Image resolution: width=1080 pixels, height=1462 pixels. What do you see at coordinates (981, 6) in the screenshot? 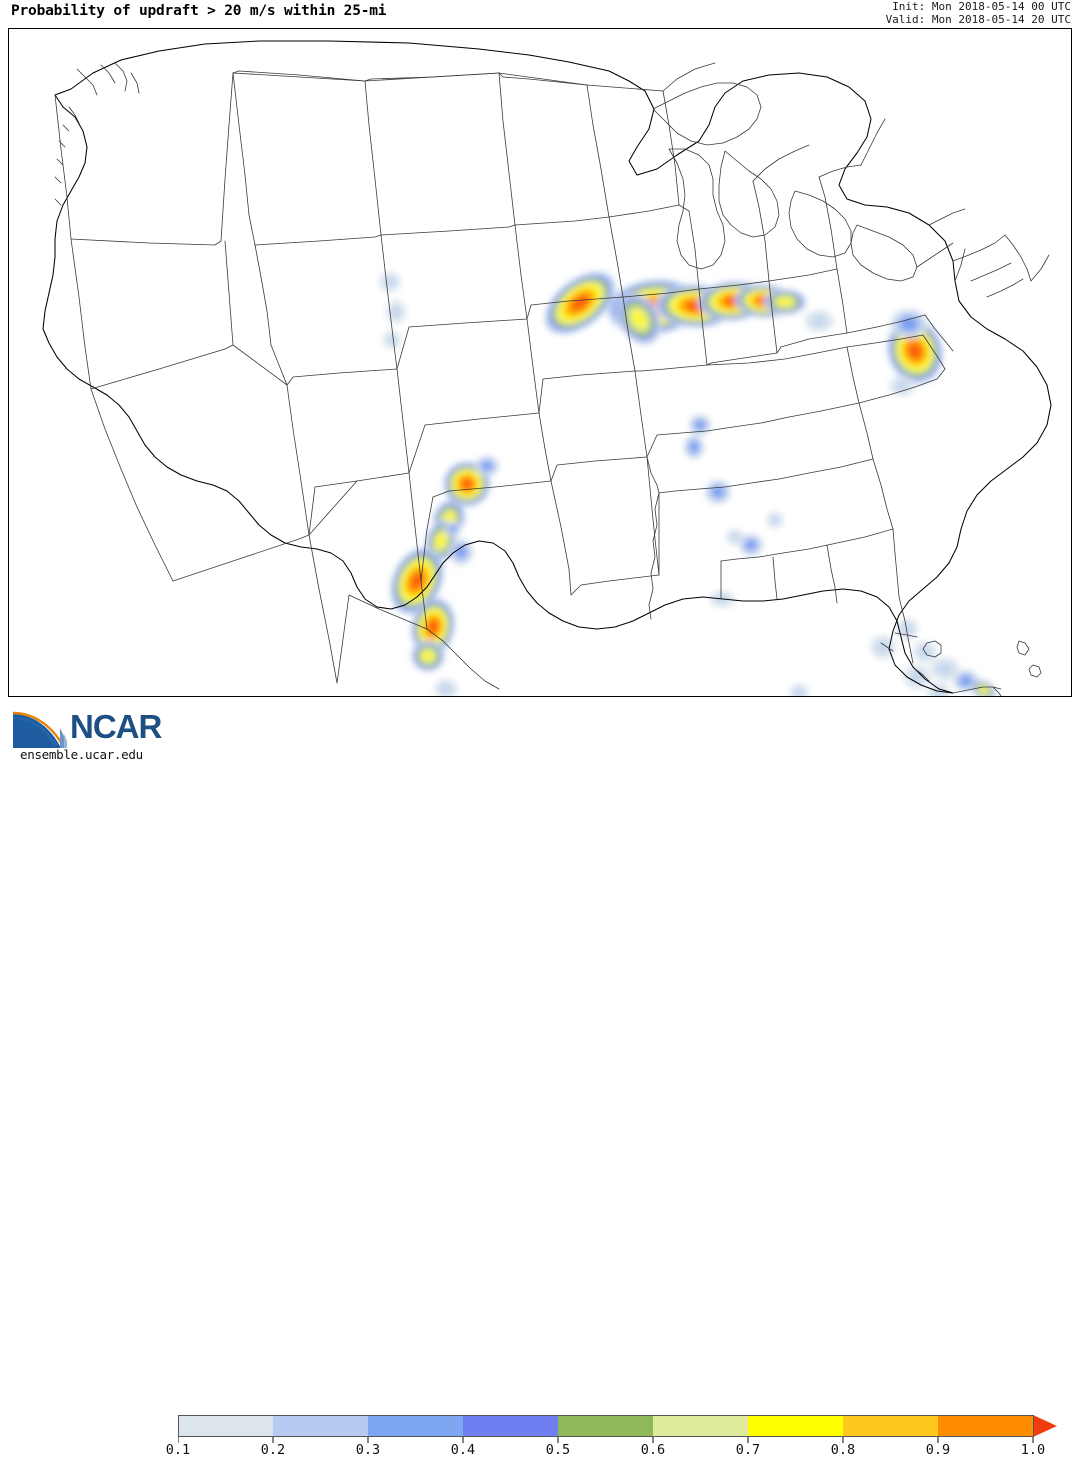
I see `init-time: Init: Mon 2018-05-14 00 UTC` at bounding box center [981, 6].